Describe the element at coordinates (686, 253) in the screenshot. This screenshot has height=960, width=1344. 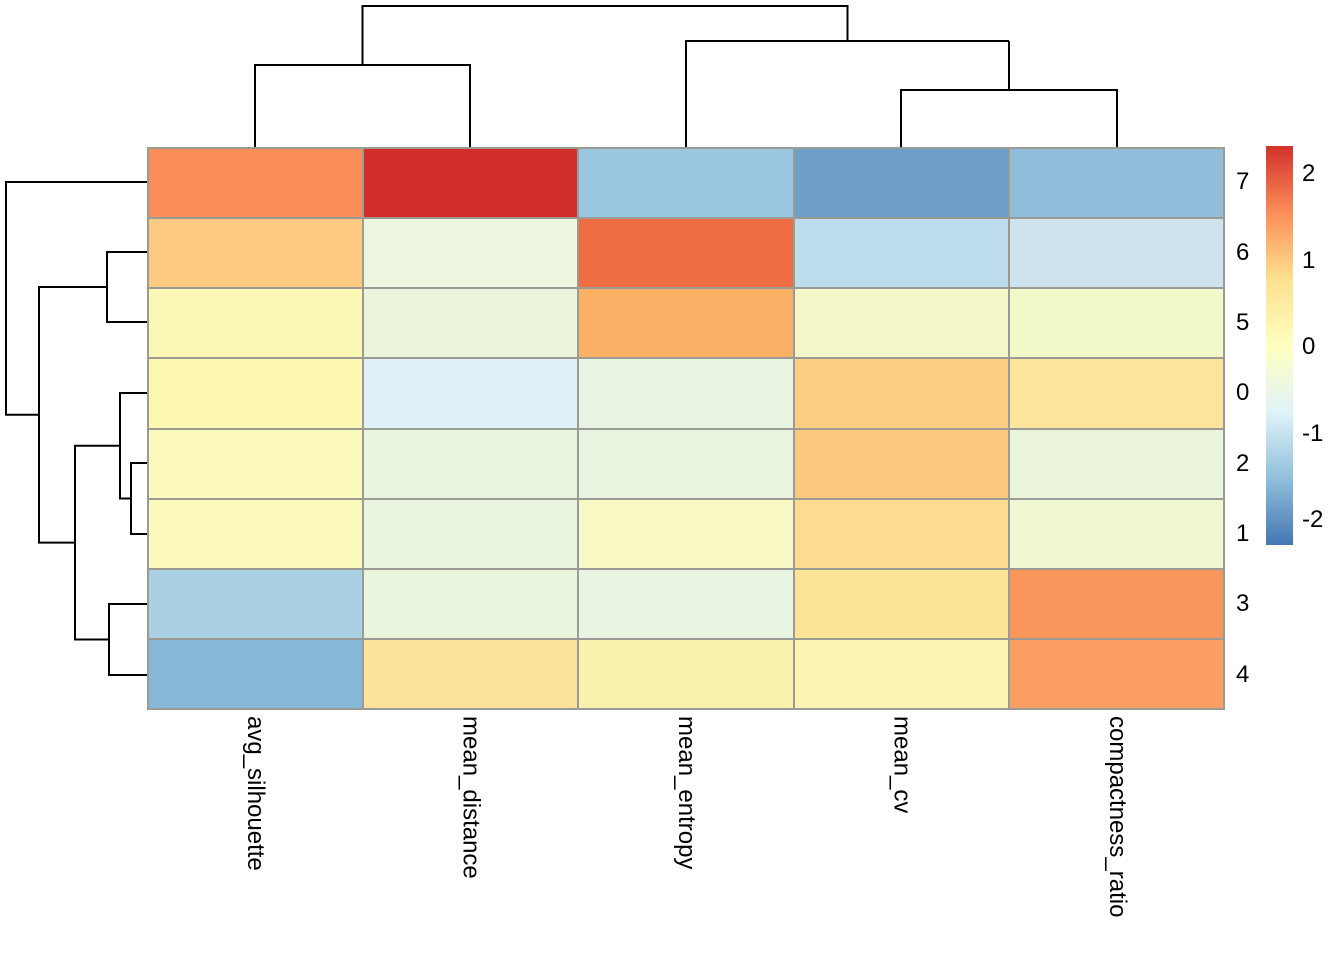
I see `heatmap-cell-6-mean_entropy` at that location.